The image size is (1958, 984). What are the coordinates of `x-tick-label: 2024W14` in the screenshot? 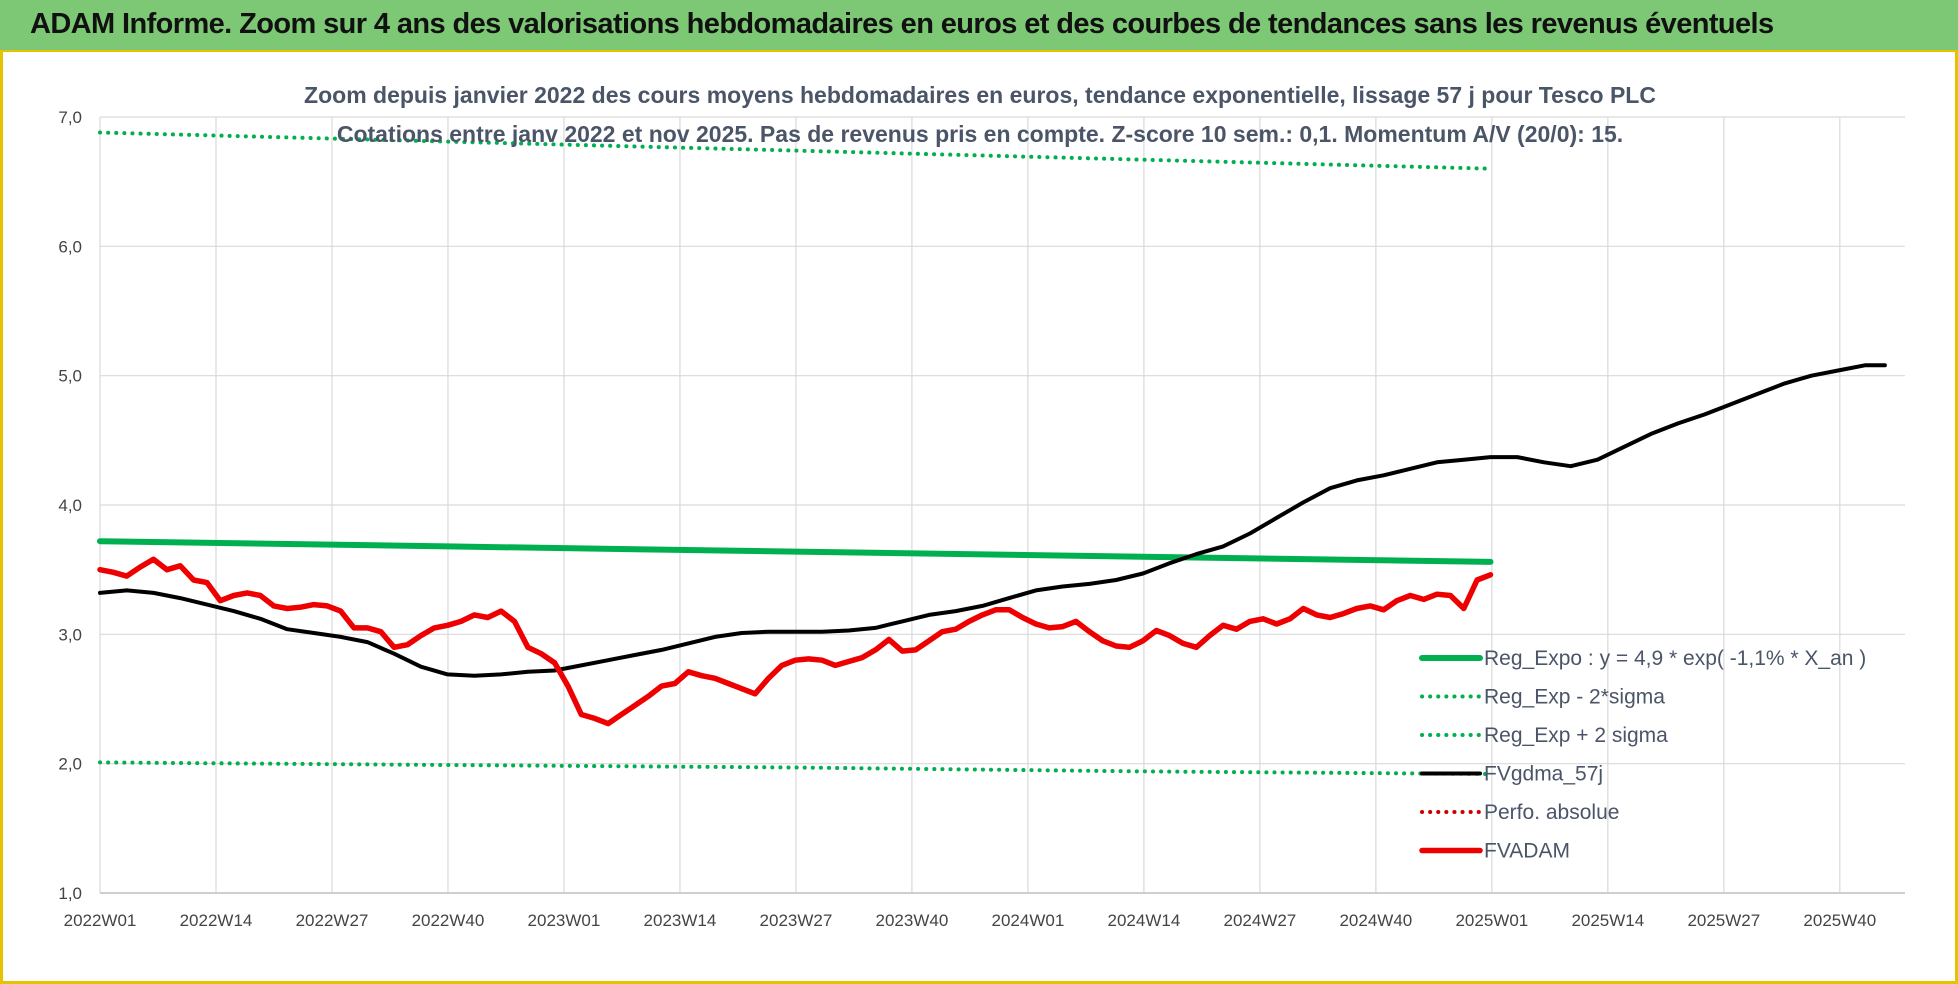 It's located at (1144, 920).